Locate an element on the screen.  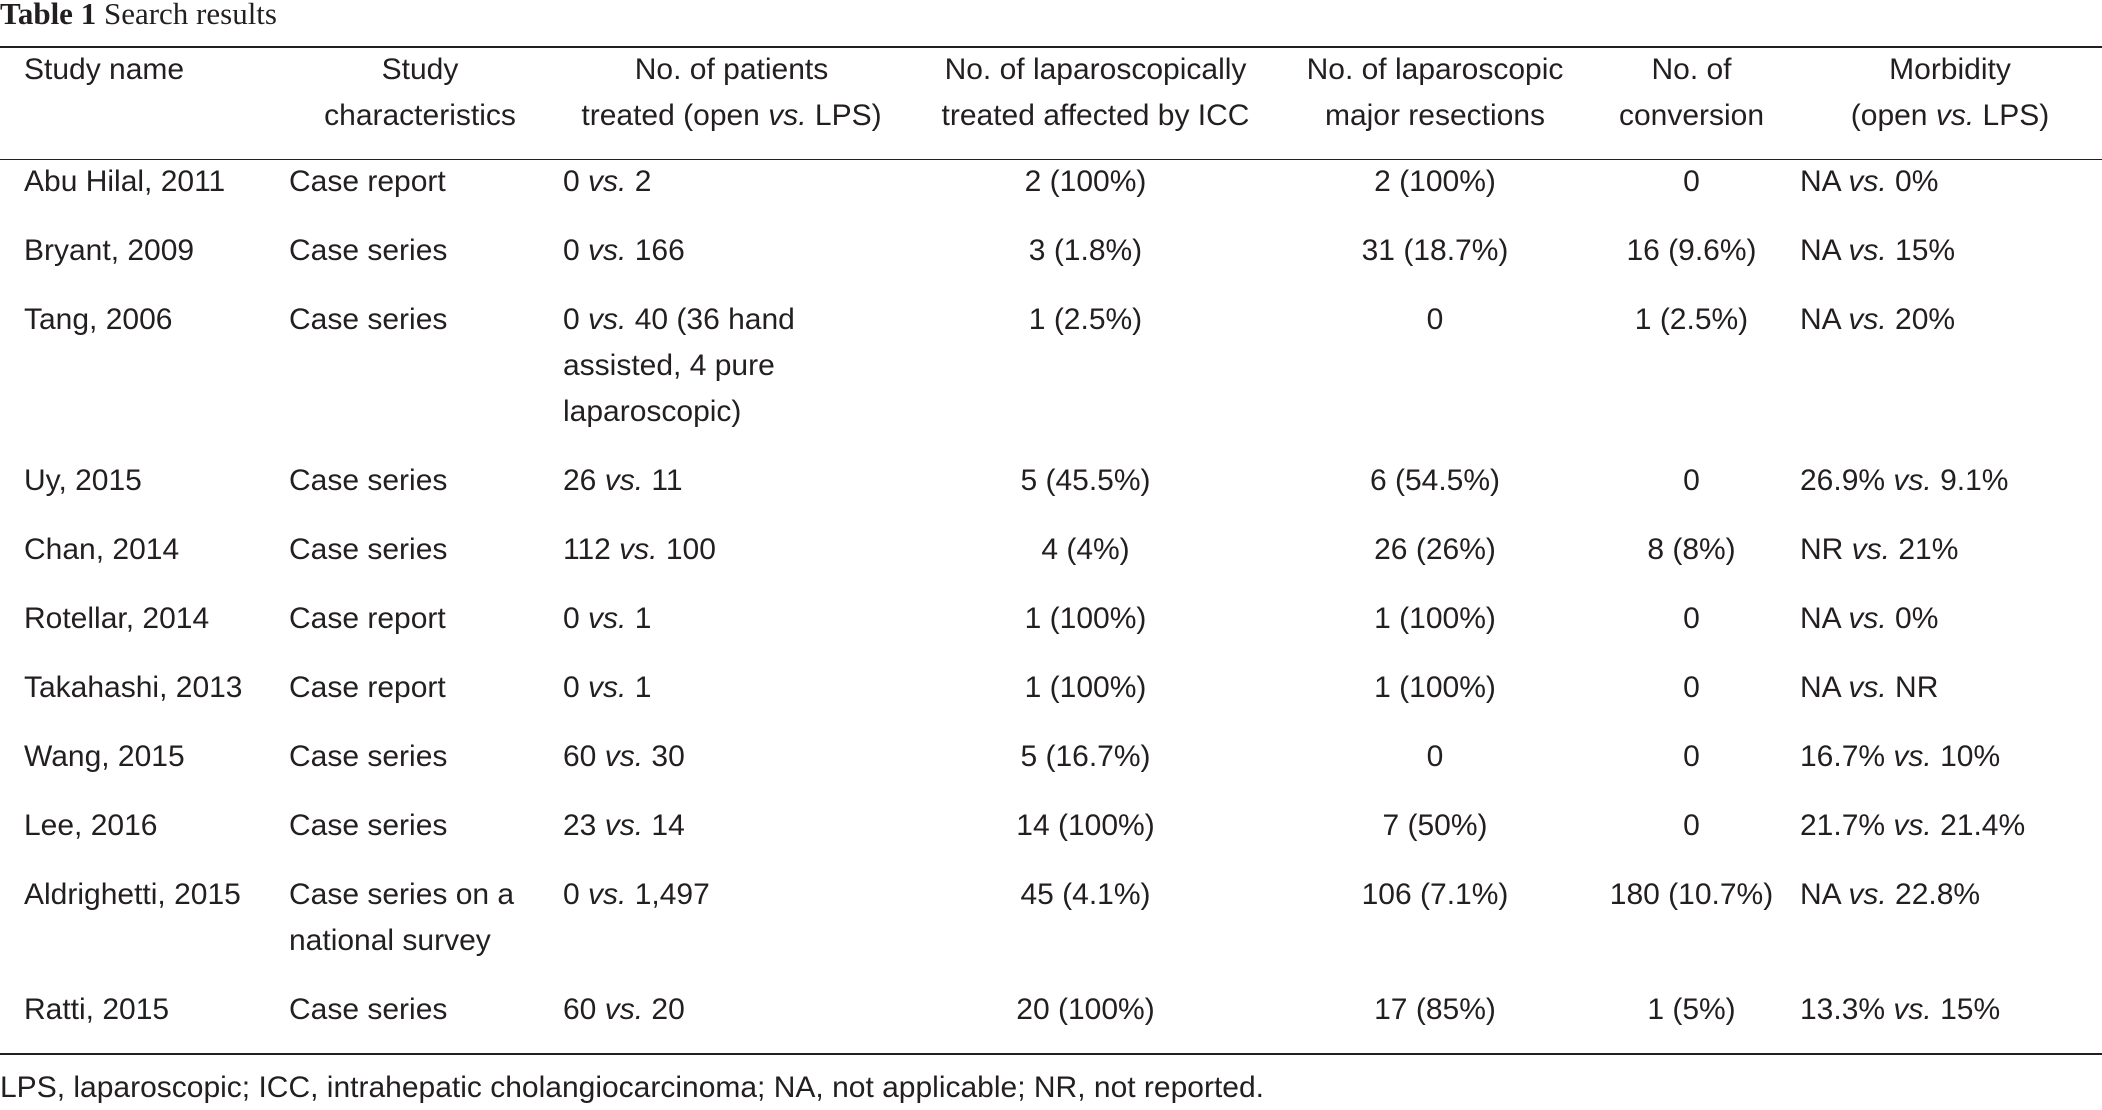
morbidity-cell: NA vs. 0% is located at coordinates (1869, 618).